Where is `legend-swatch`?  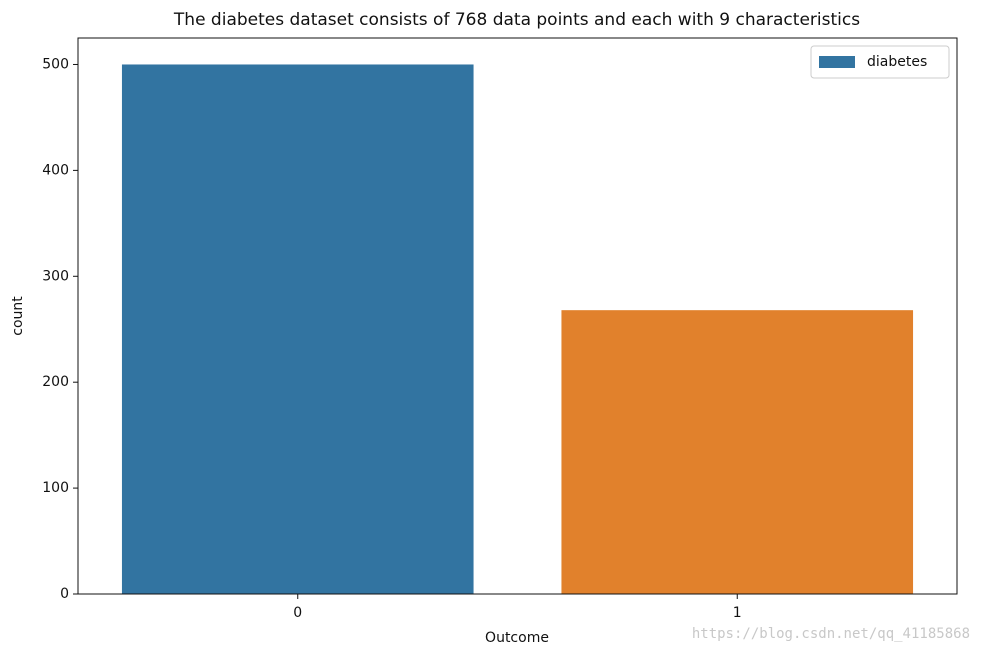 legend-swatch is located at coordinates (837, 62).